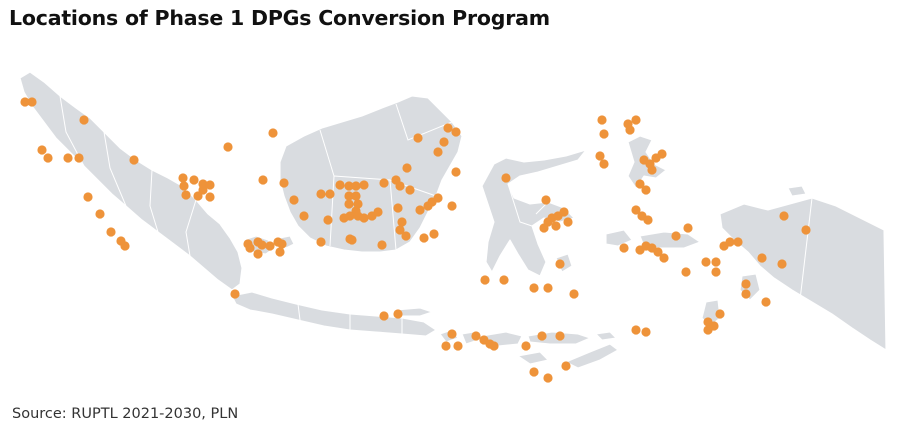 Image resolution: width=902 pixels, height=442 pixels. Describe the element at coordinates (125, 414) in the screenshot. I see `source-note: Source: RUPTL 2021-2030, PLN` at that location.